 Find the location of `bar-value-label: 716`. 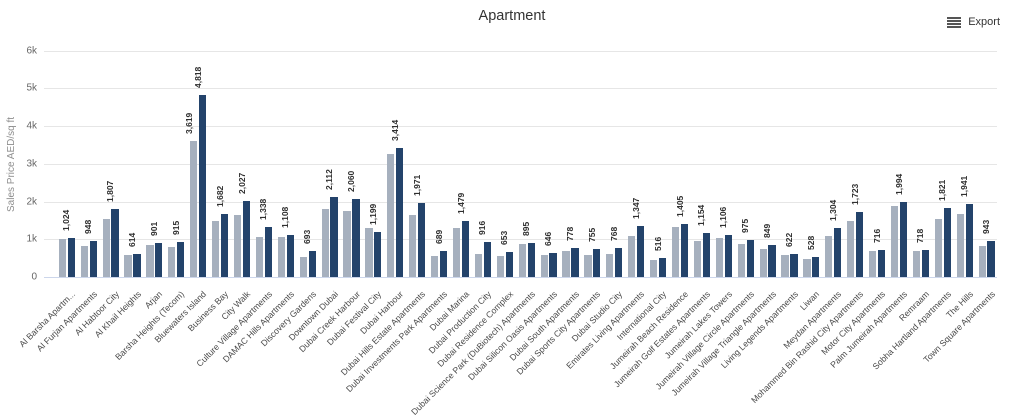

bar-value-label: 716 is located at coordinates (876, 235).